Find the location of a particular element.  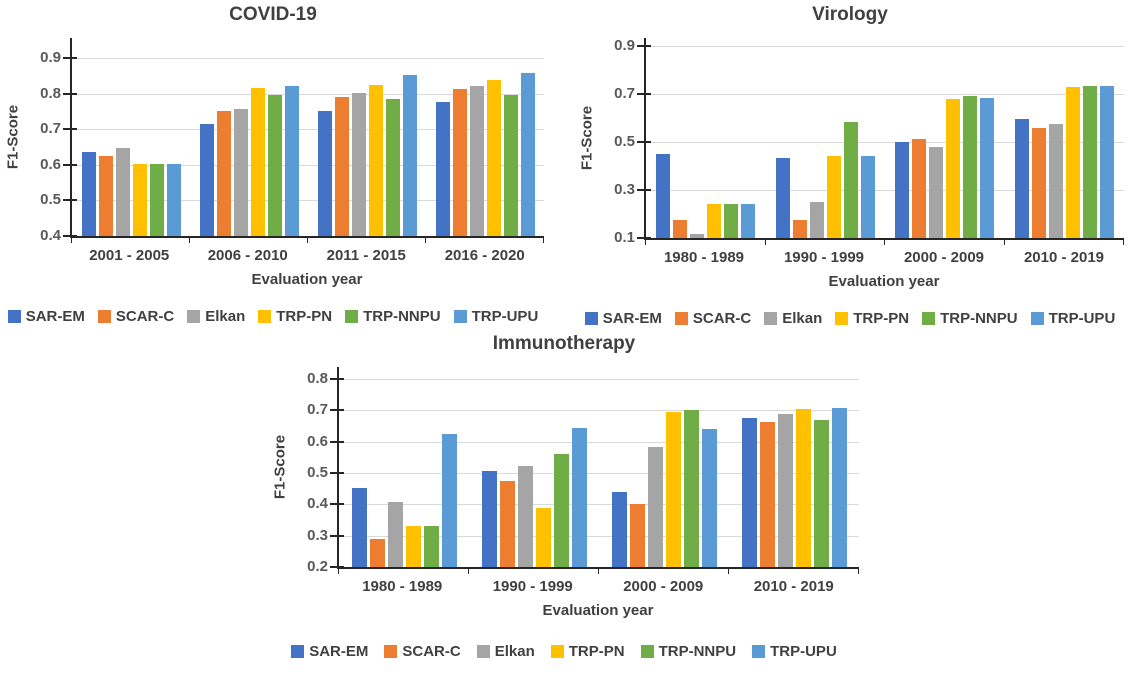

chart-title: Virology is located at coordinates (850, 14).